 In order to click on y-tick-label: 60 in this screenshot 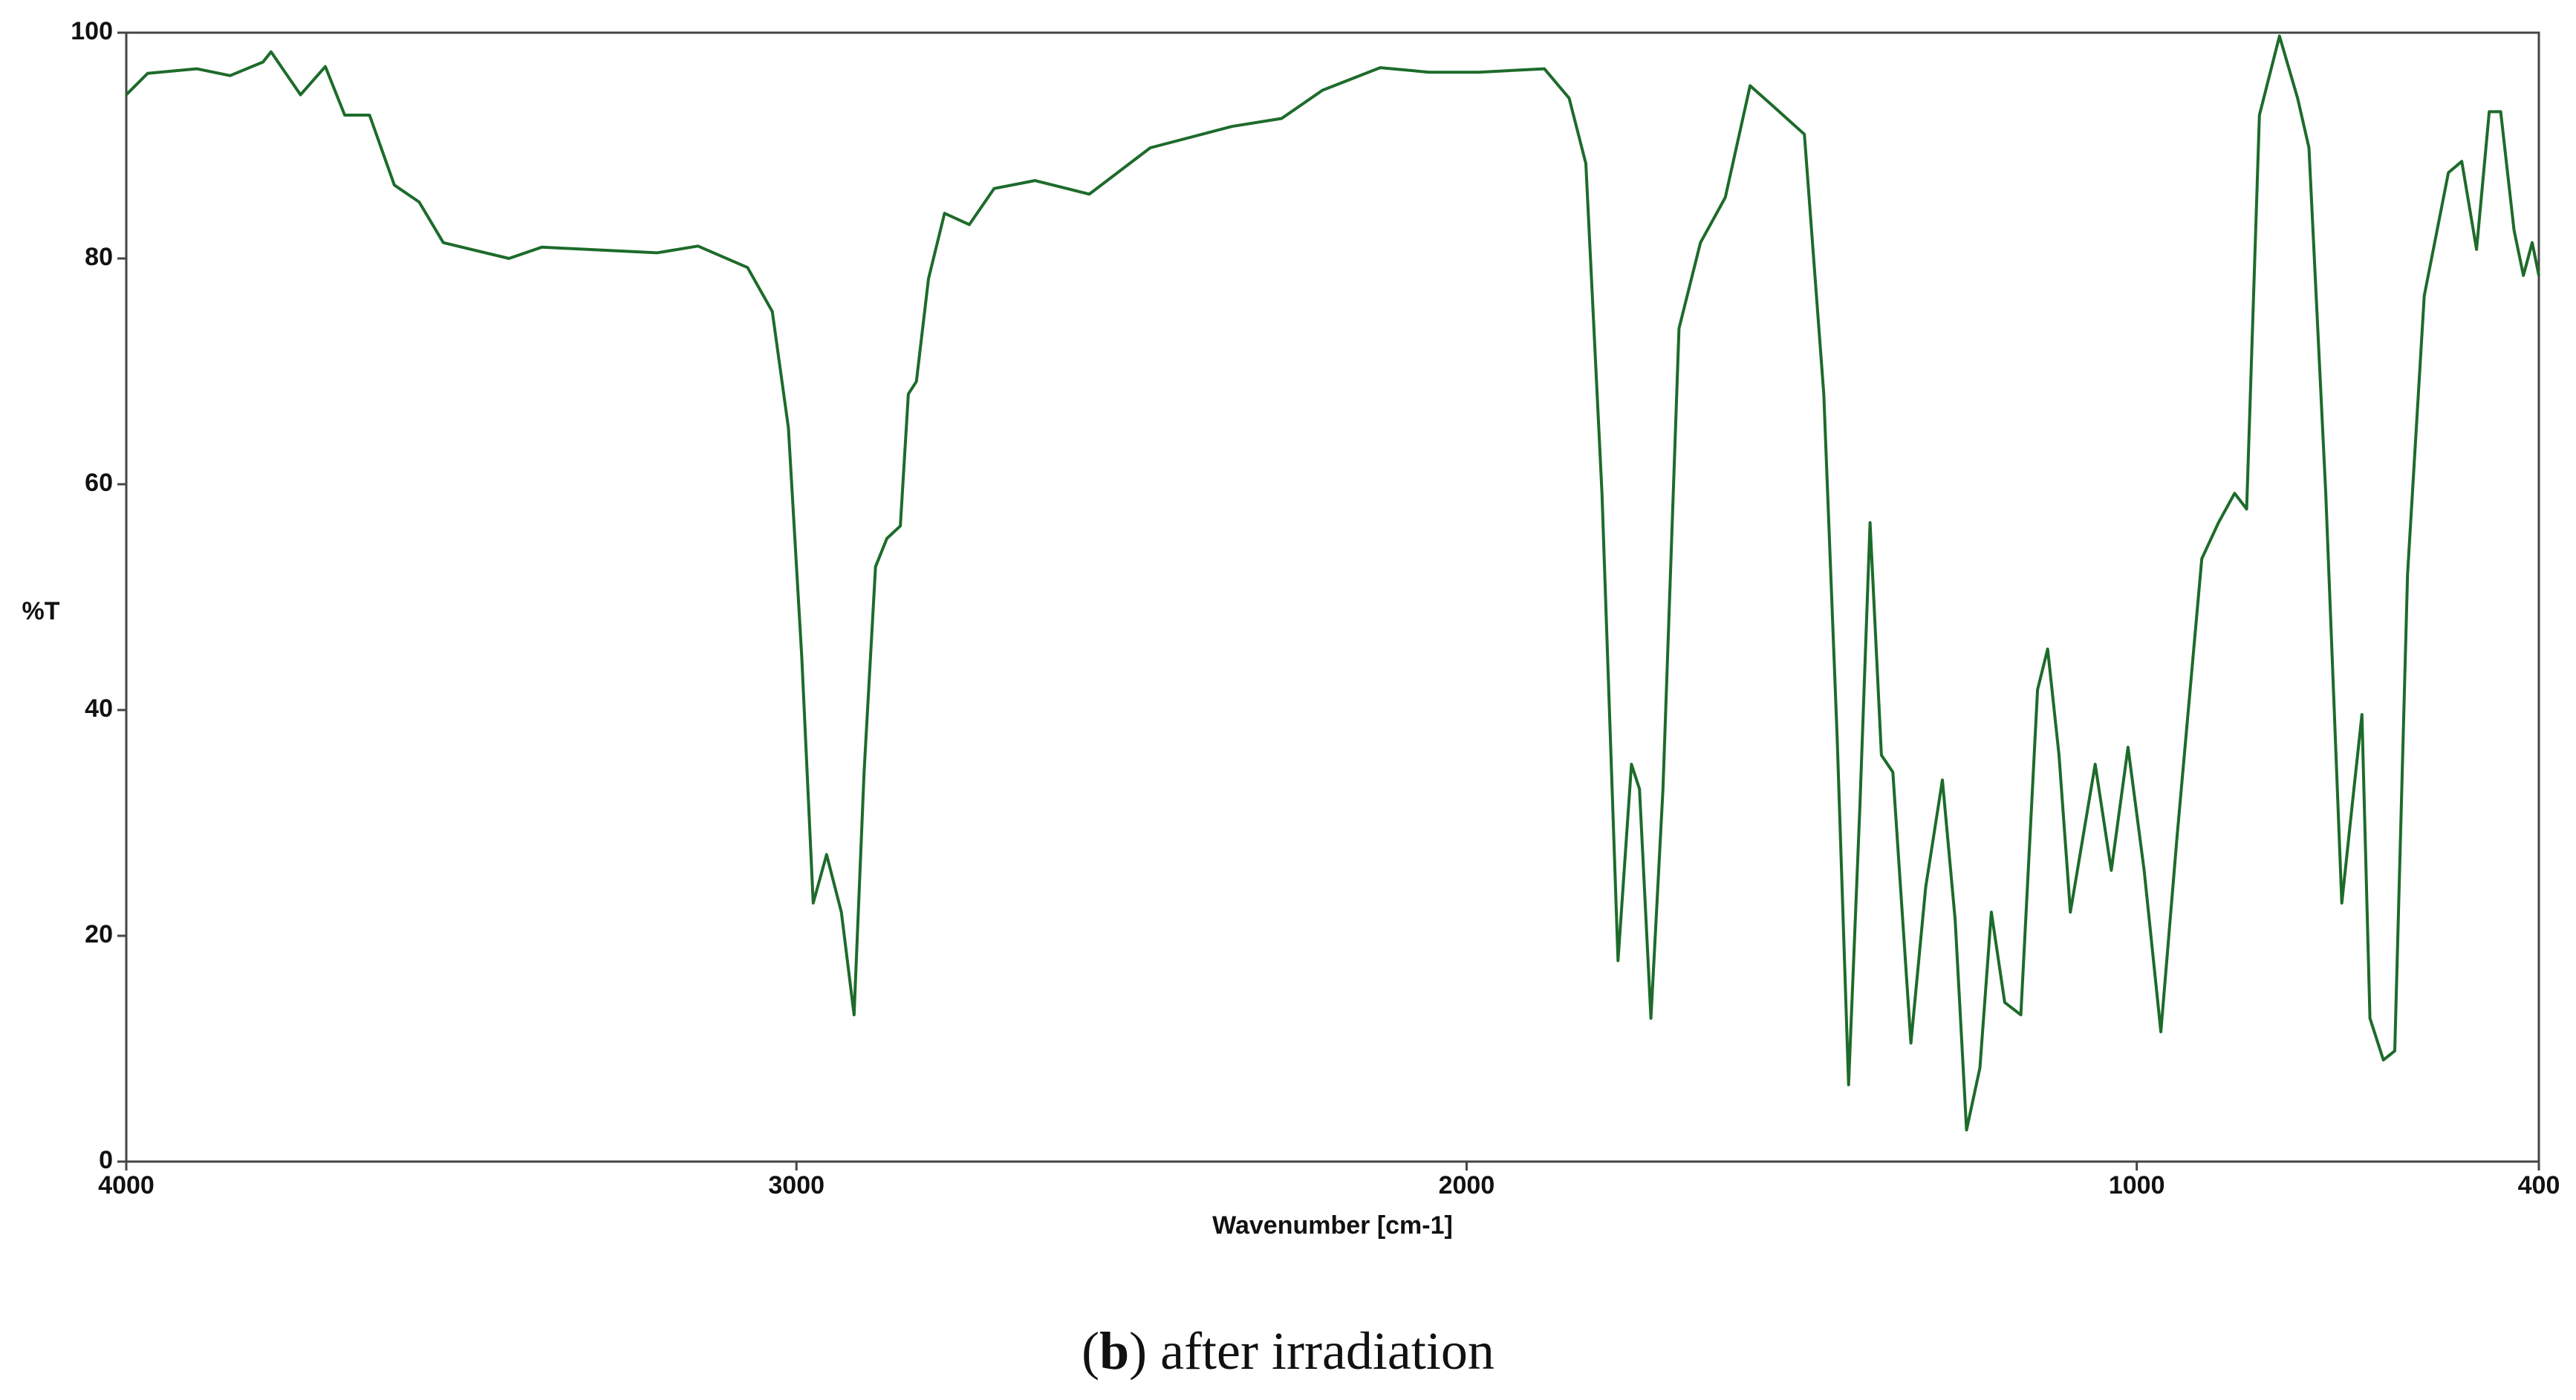, I will do `click(99, 483)`.